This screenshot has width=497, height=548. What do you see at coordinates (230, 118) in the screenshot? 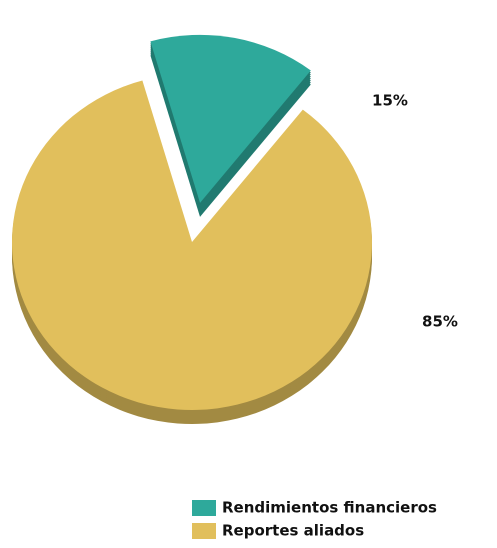
I see `slice` at bounding box center [230, 118].